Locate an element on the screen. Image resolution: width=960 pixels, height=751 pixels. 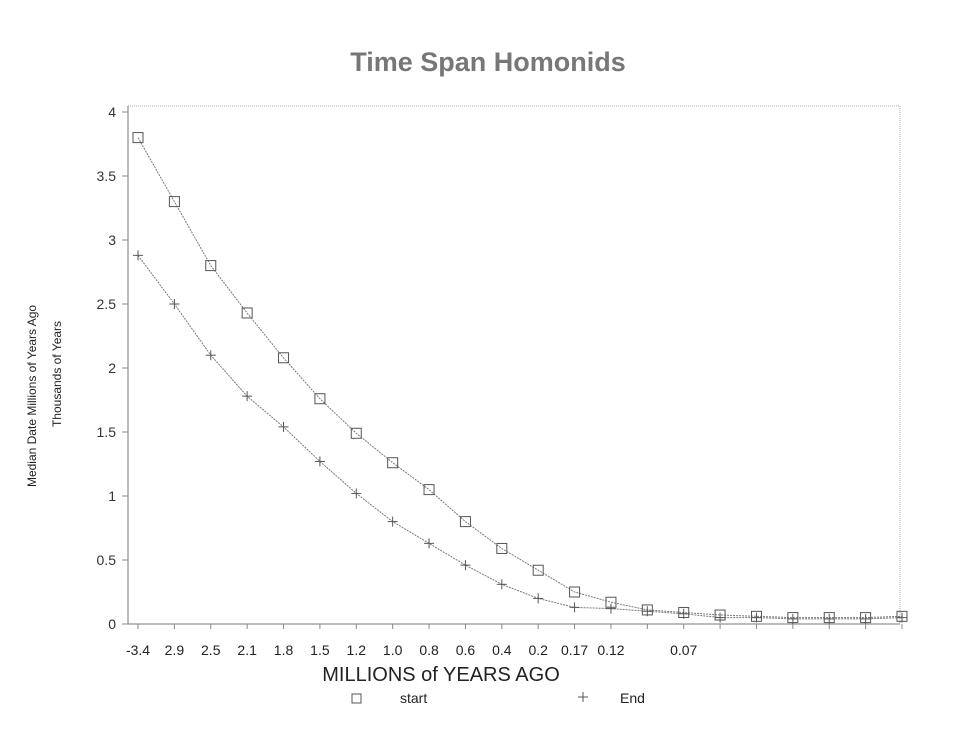
x-axis-label: MILLIONS of YEARS AGO is located at coordinates (441, 675).